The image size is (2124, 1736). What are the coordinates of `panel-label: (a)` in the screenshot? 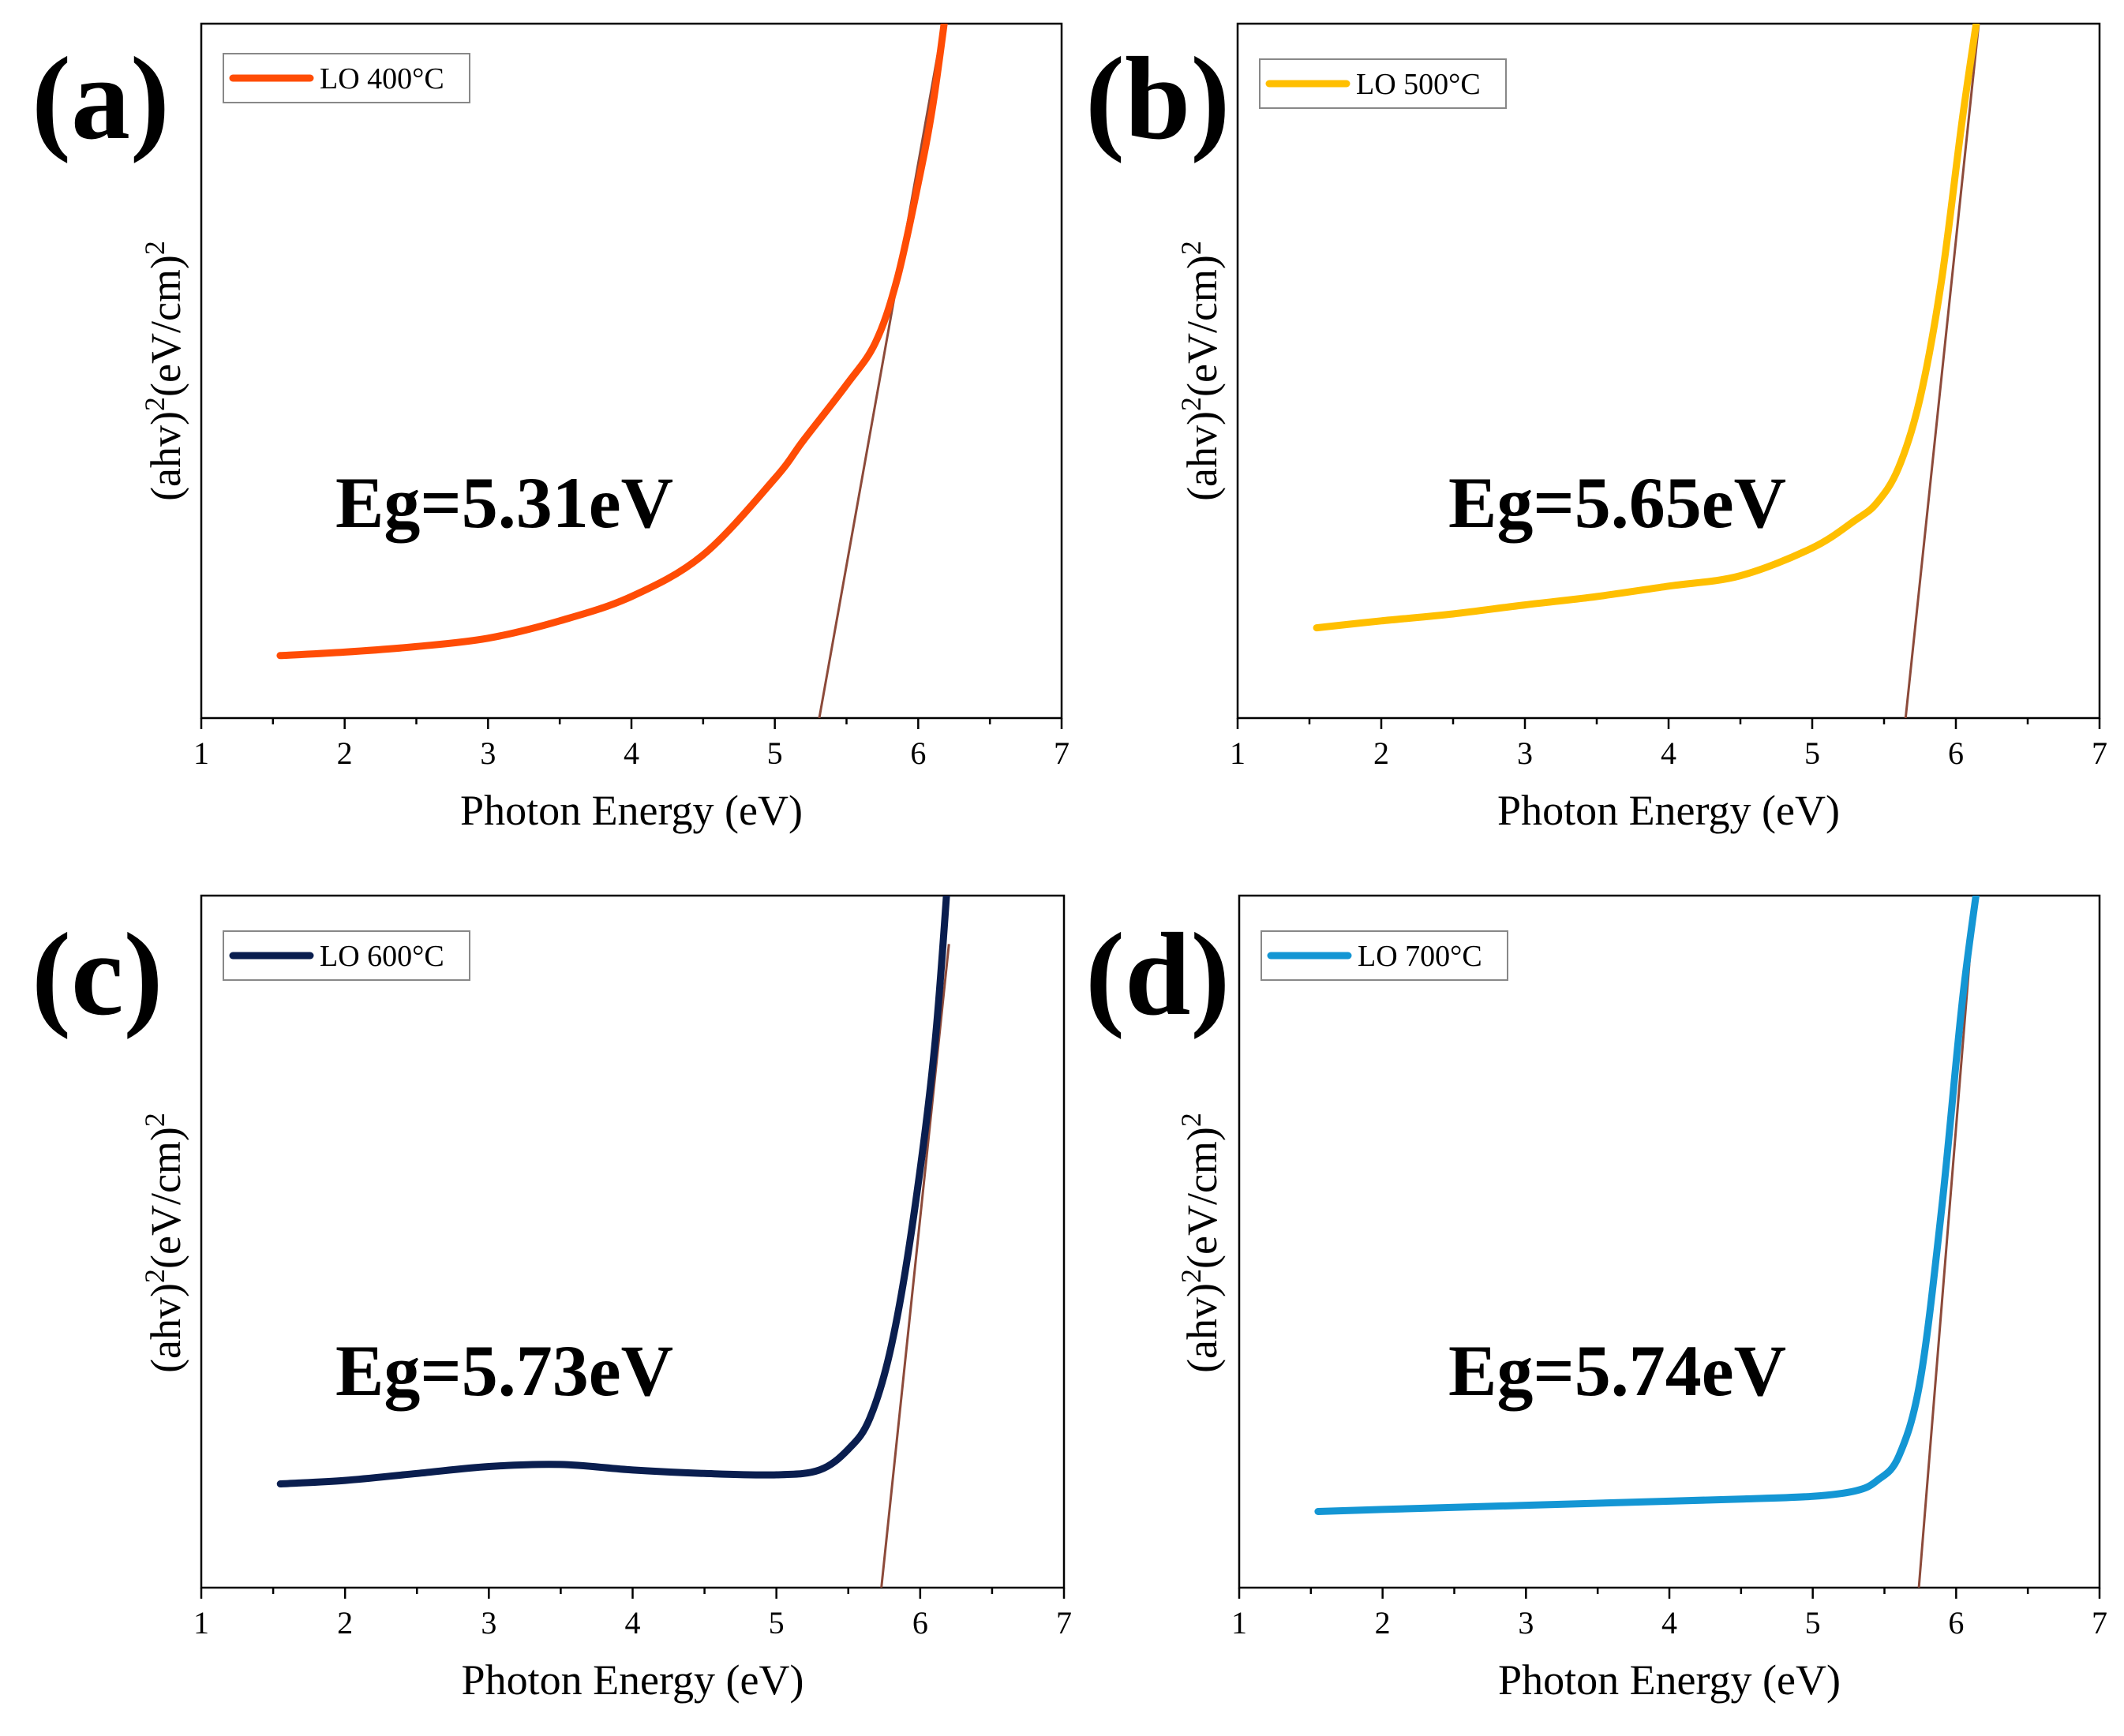 It's located at (101, 98).